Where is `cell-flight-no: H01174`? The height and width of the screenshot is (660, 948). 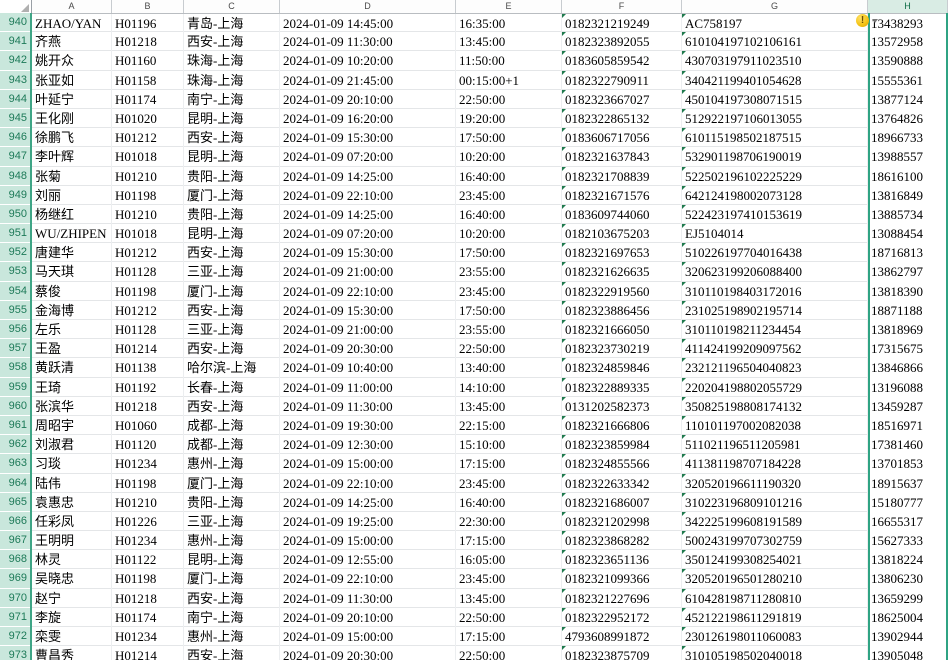
cell-flight-no: H01174 is located at coordinates (148, 99).